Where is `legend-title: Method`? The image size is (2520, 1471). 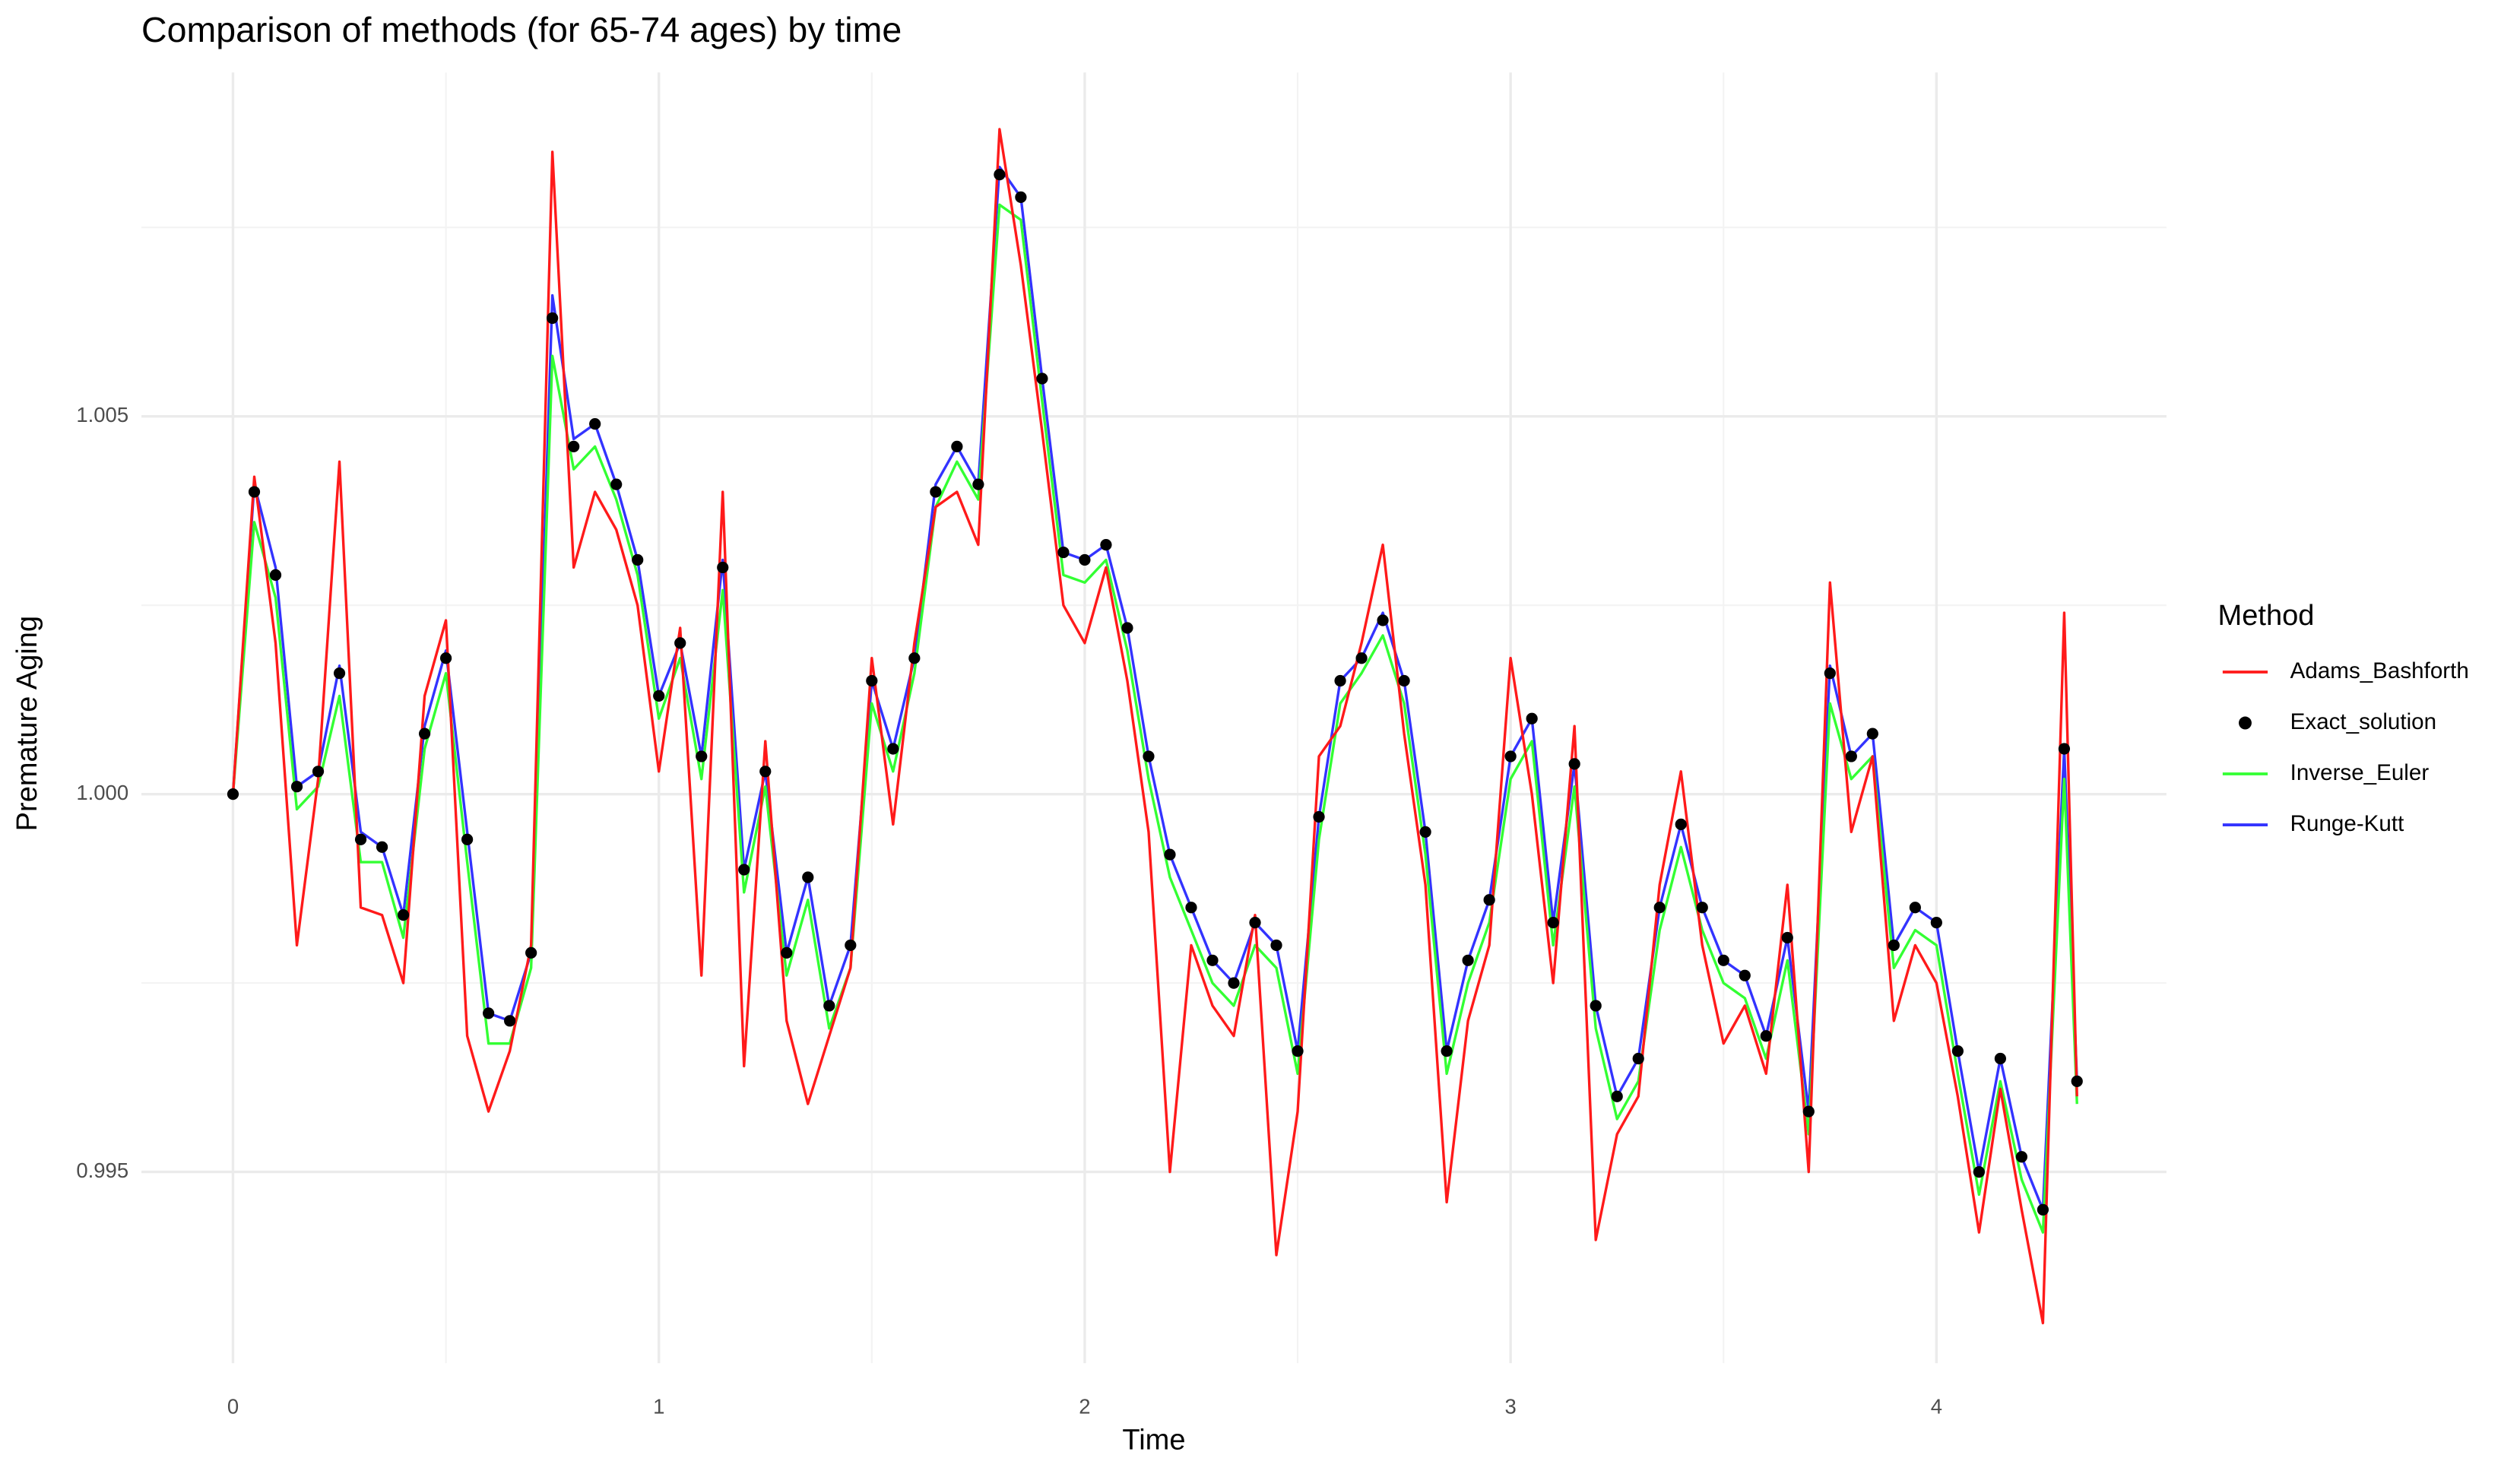 legend-title: Method is located at coordinates (2266, 616).